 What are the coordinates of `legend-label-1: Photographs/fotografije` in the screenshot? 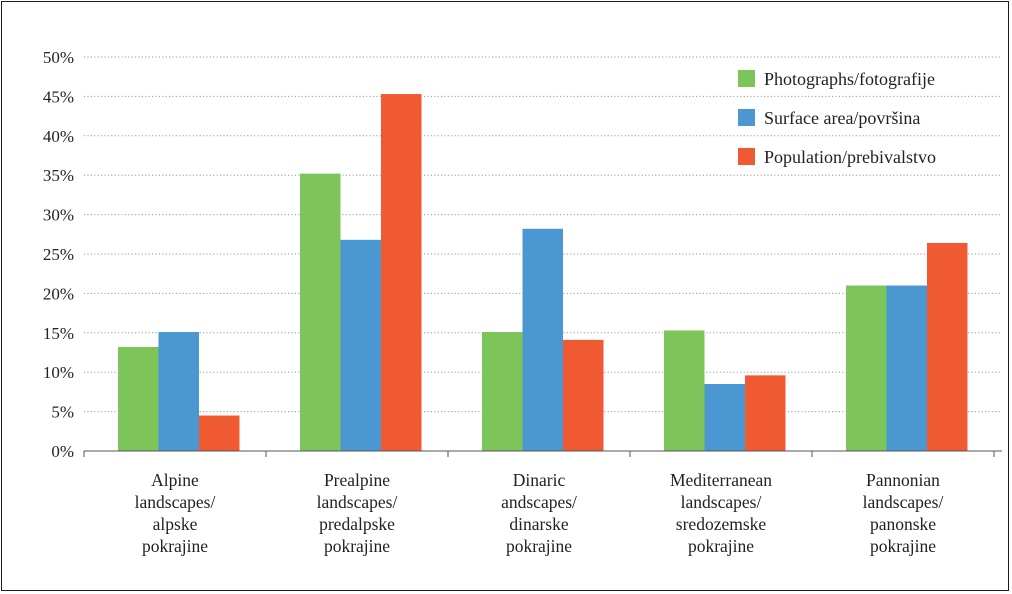 It's located at (849, 79).